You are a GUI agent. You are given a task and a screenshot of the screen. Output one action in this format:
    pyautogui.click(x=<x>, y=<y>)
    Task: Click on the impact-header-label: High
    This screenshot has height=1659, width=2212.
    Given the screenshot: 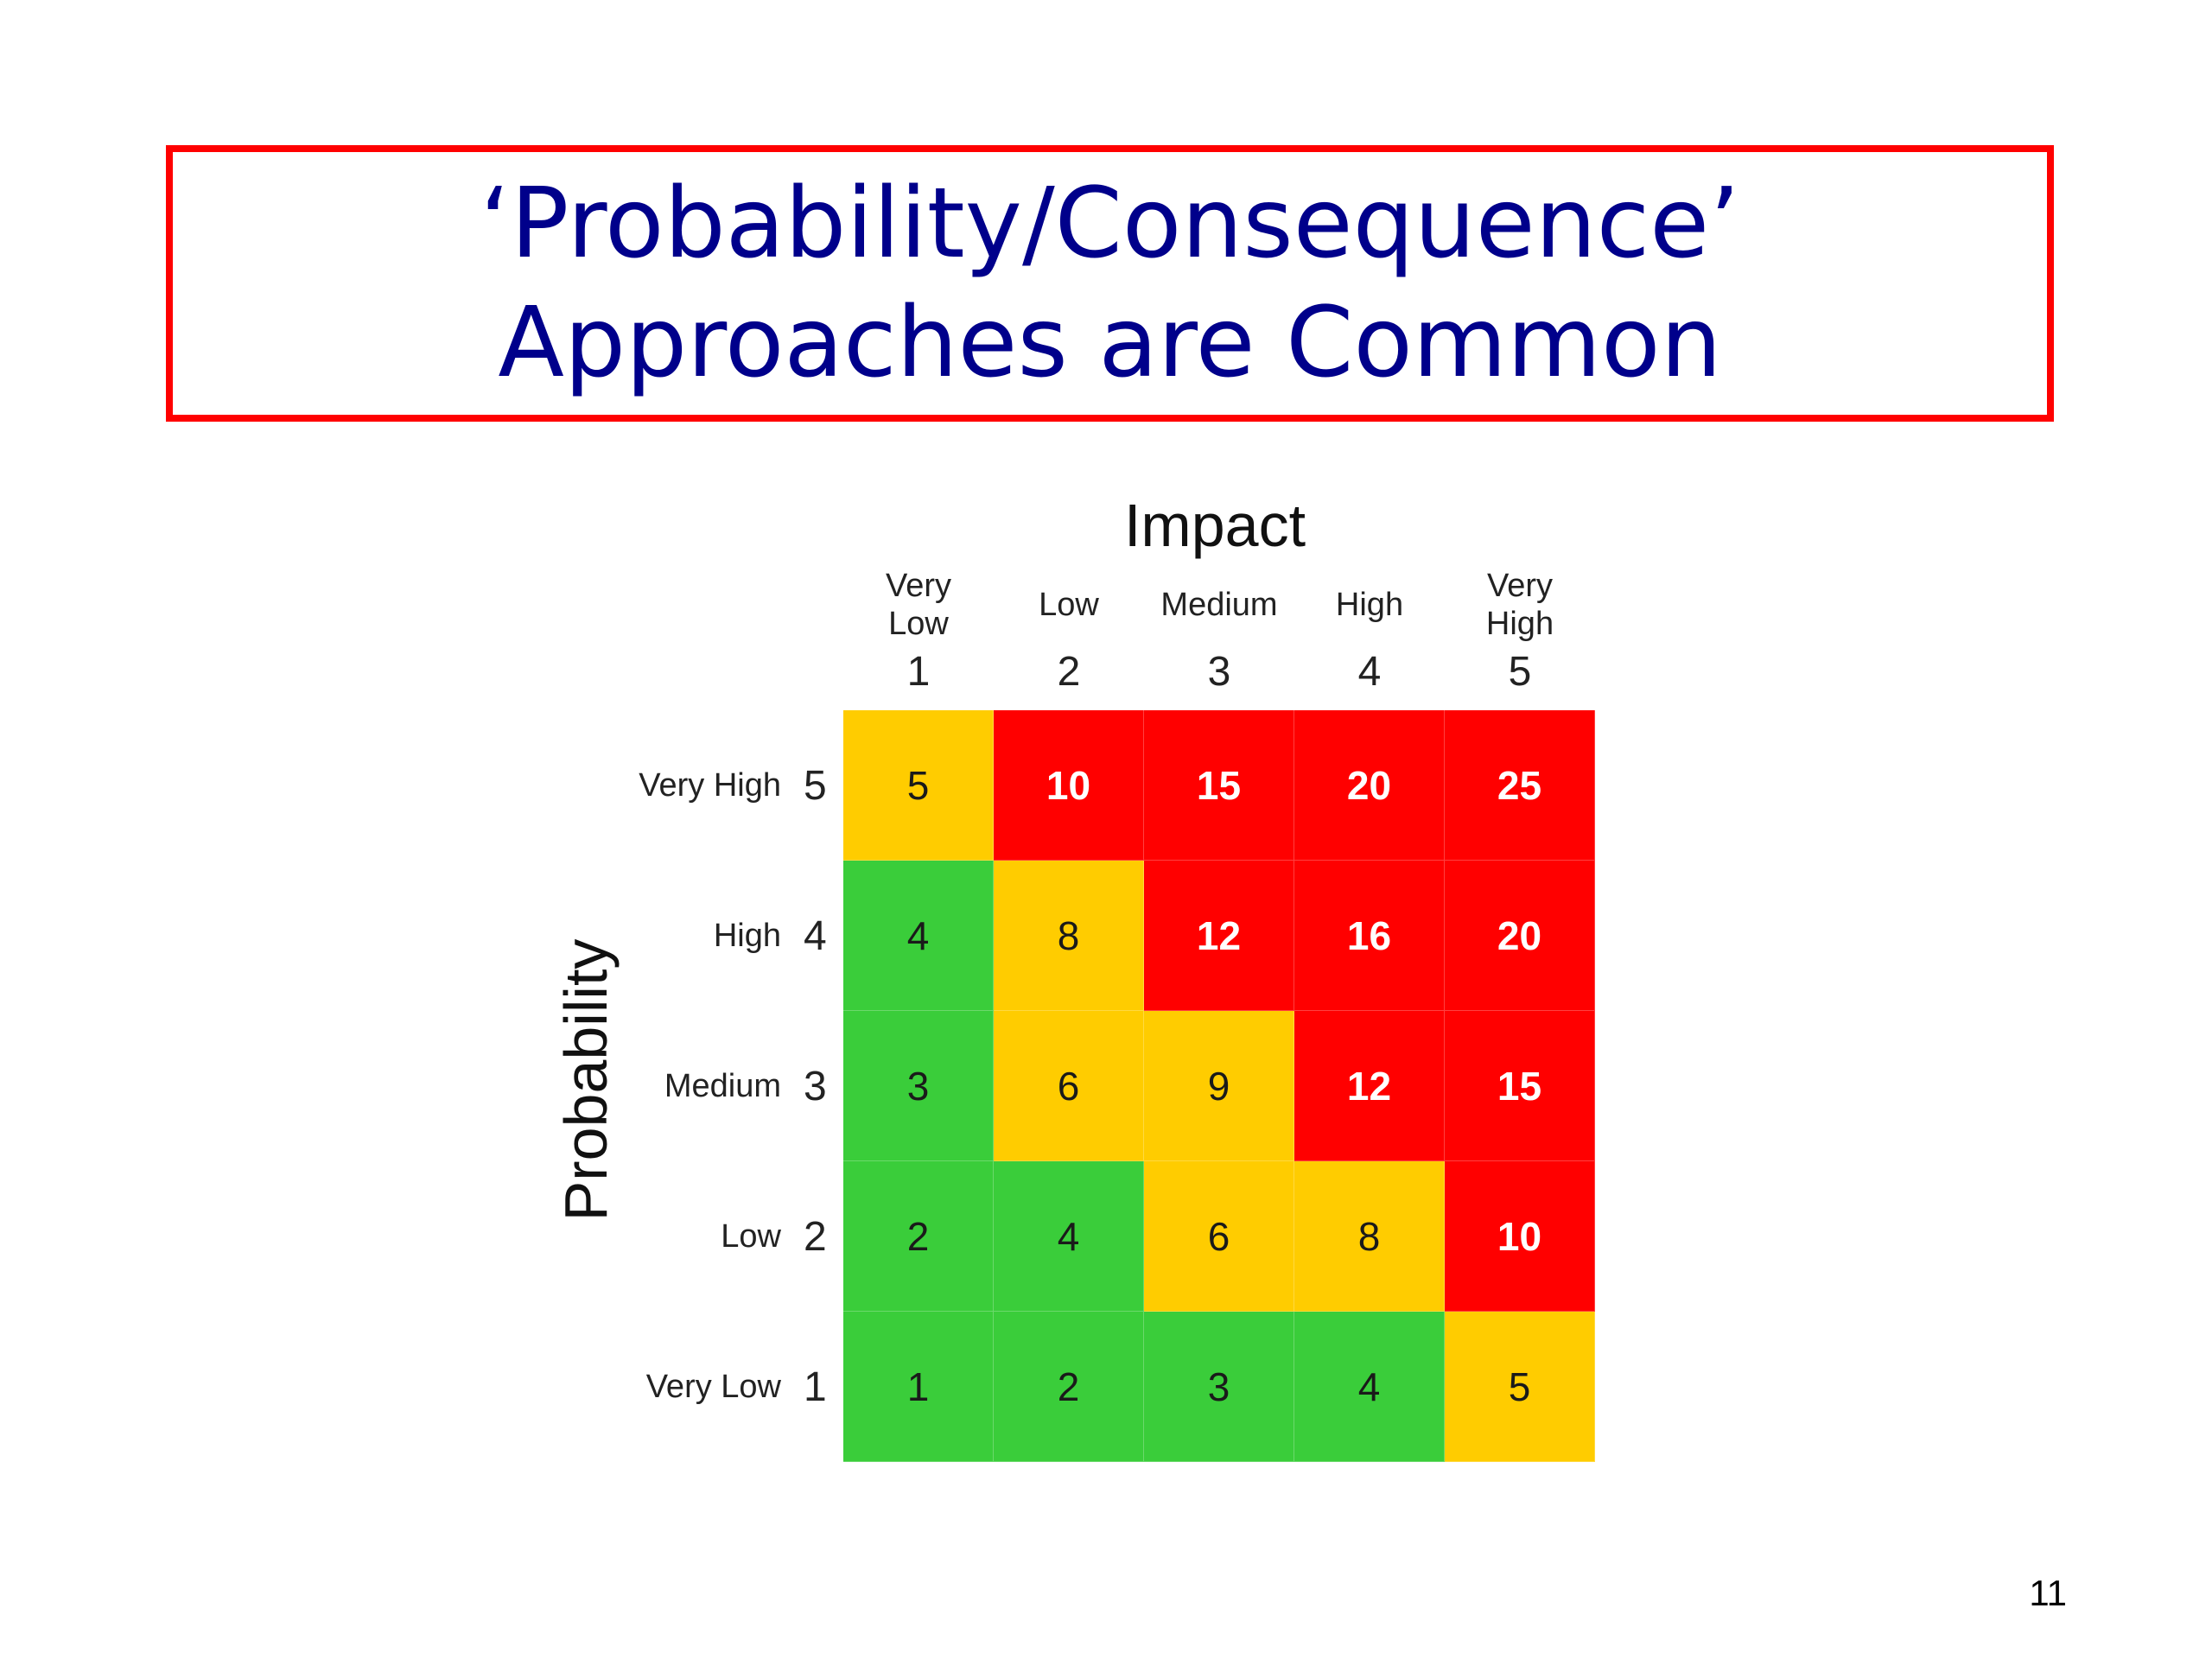 What is the action you would take?
    pyautogui.click(x=1369, y=605)
    